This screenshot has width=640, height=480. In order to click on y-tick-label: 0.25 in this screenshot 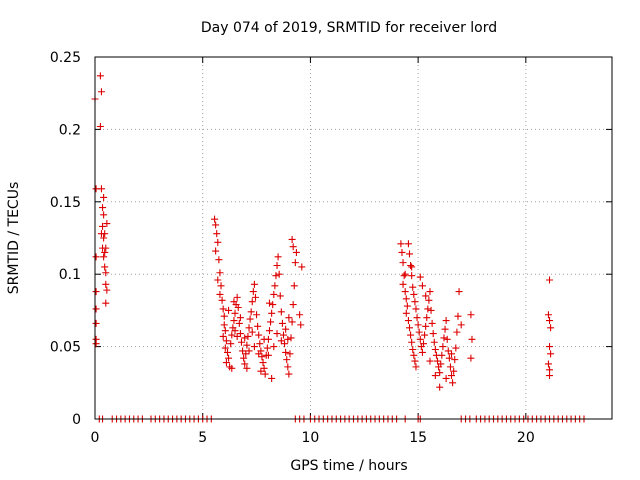, I will do `click(65, 58)`.